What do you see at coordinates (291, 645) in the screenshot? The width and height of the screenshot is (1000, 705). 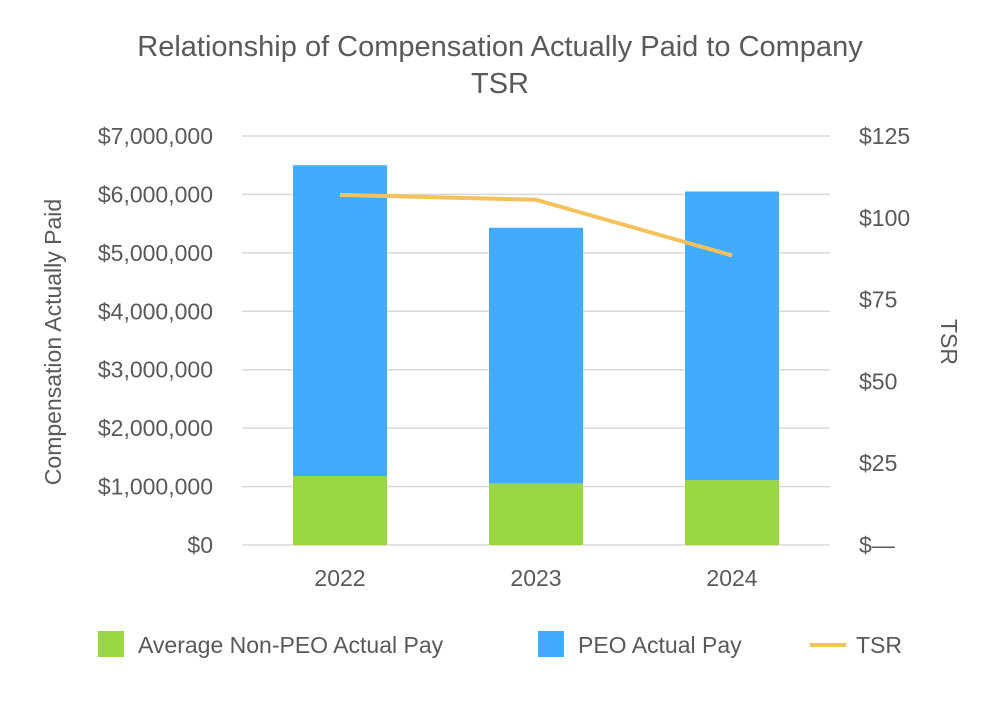 I see `legend-label-0: Average Non-PEO Actual Pay` at bounding box center [291, 645].